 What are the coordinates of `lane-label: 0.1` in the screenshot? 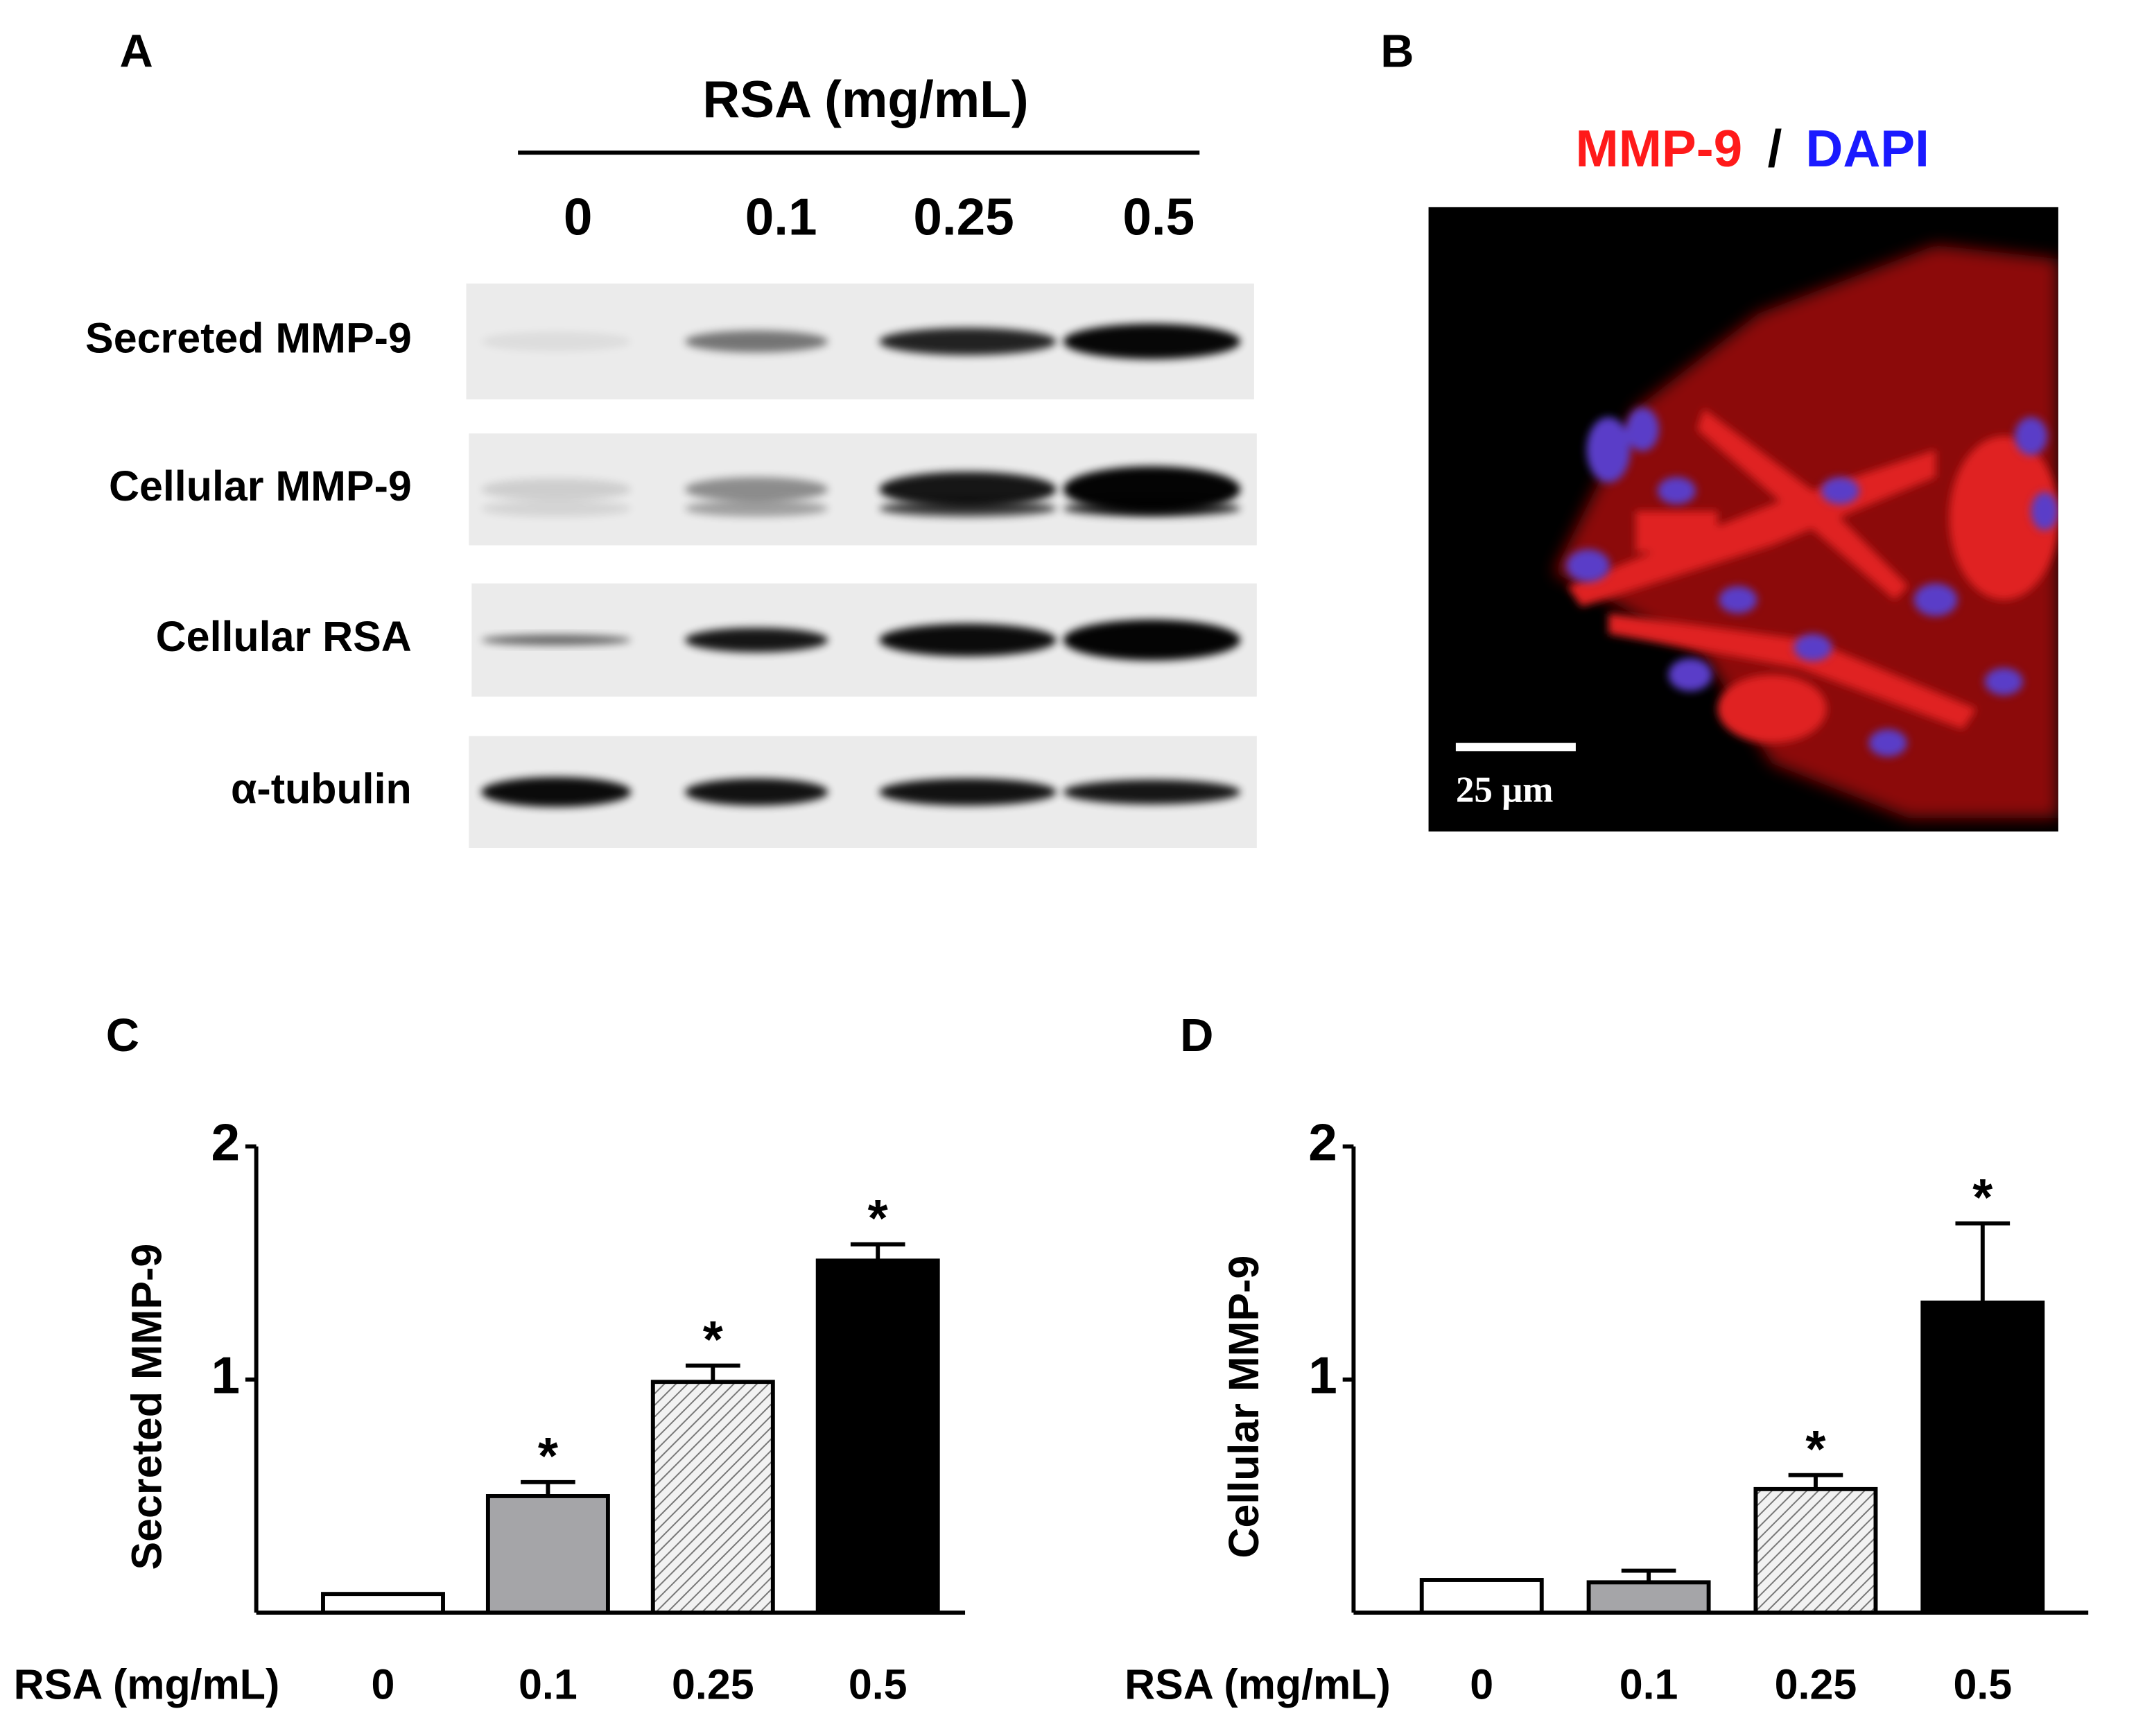 It's located at (781, 216).